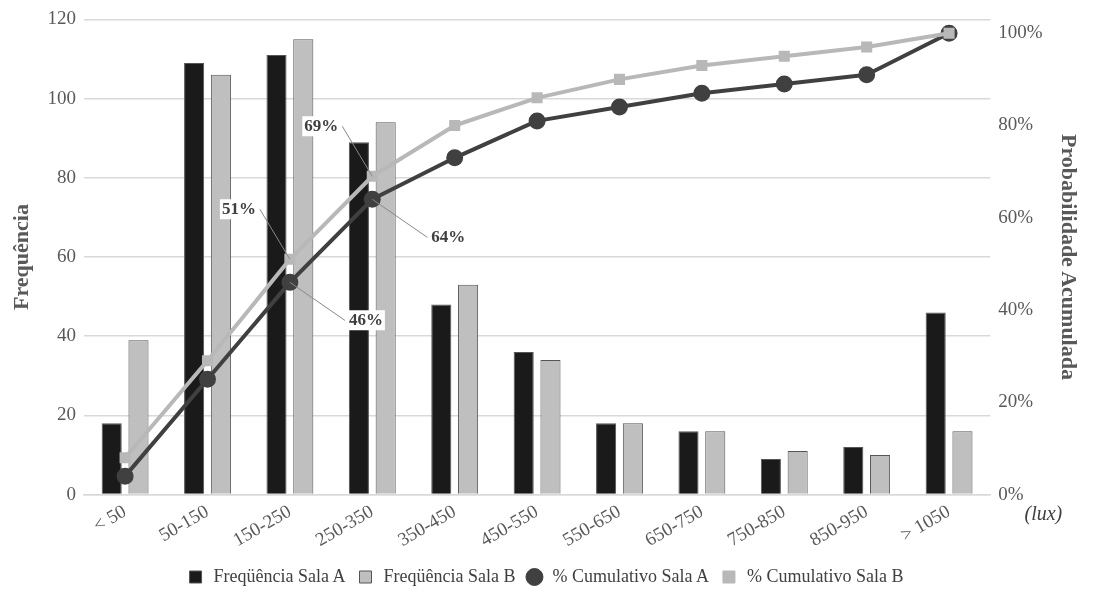 The height and width of the screenshot is (601, 1095). What do you see at coordinates (66, 255) in the screenshot?
I see `y-tick-label: 60` at bounding box center [66, 255].